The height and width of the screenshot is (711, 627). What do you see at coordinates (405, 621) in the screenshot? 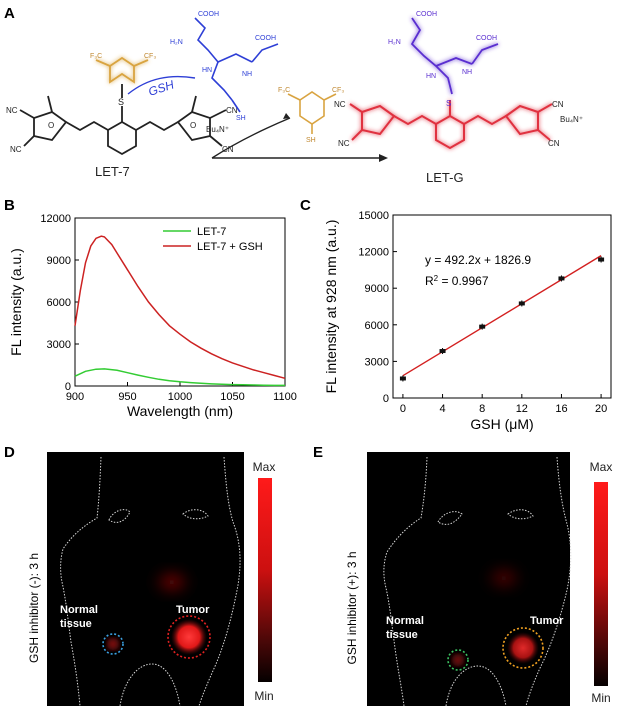
I see `normal-label-e-line1: Normal` at bounding box center [405, 621].